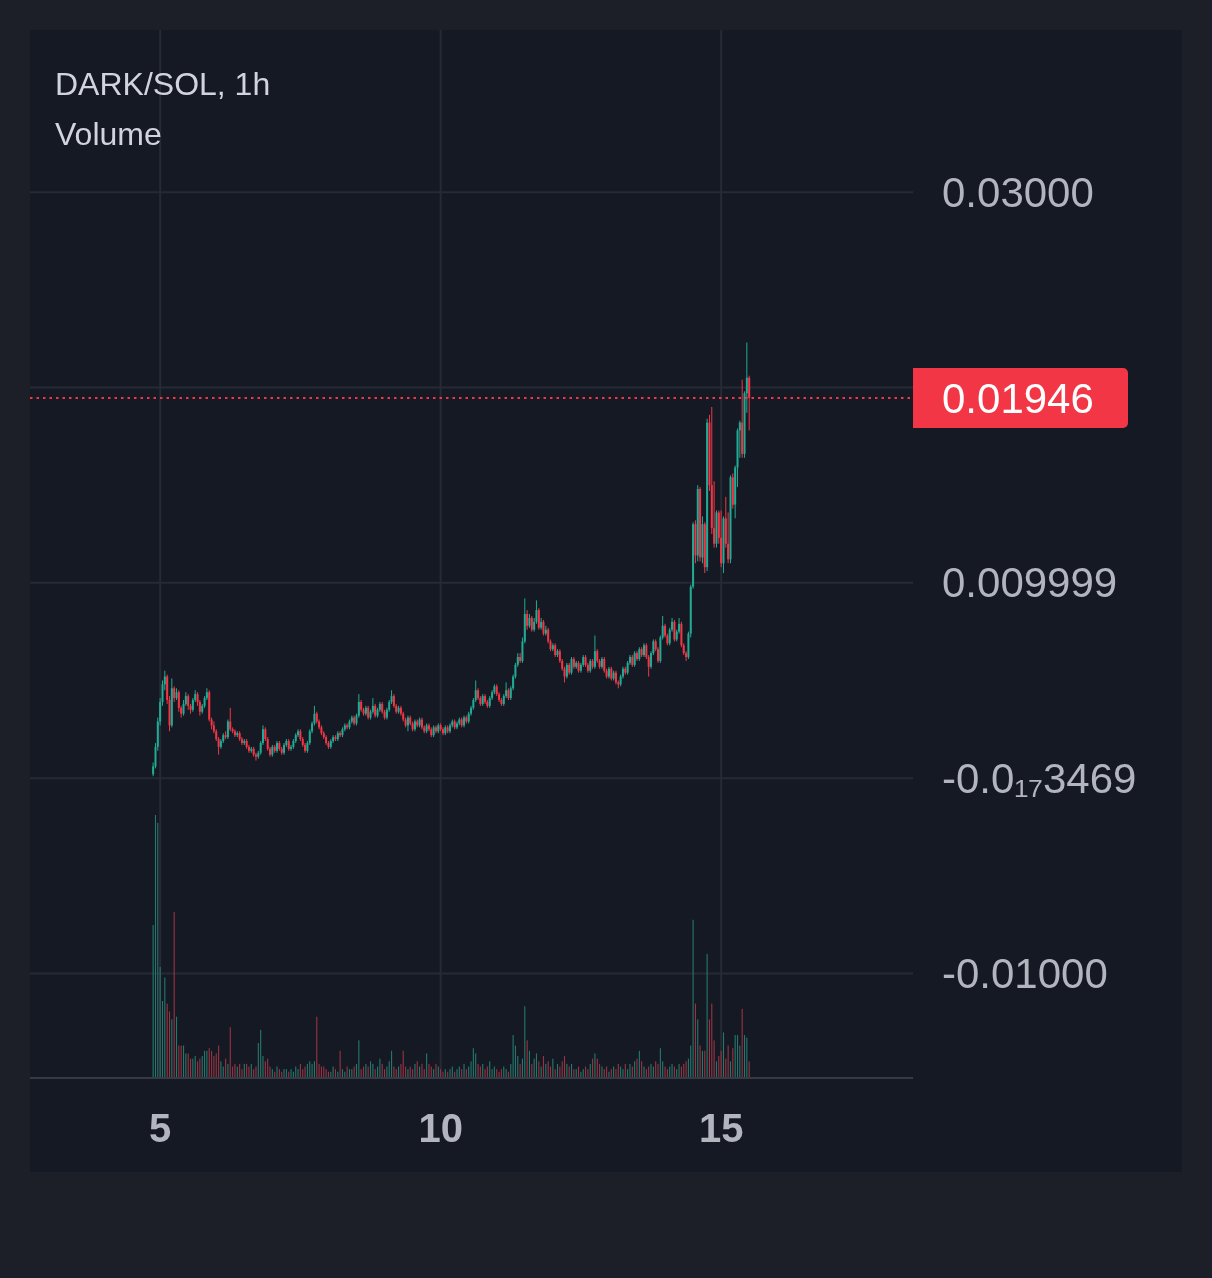 This screenshot has height=1278, width=1212. I want to click on x-tick-label: 5, so click(160, 1128).